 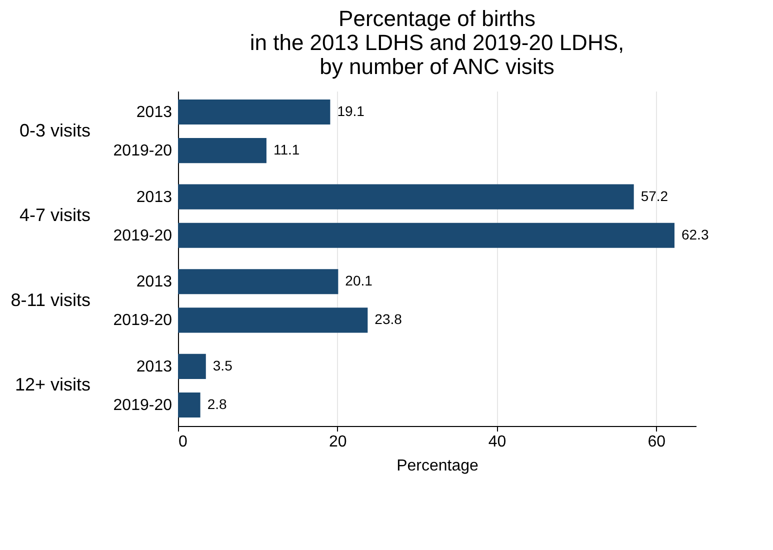 What do you see at coordinates (54, 130) in the screenshot?
I see `y-tick-label: 0-3 visits` at bounding box center [54, 130].